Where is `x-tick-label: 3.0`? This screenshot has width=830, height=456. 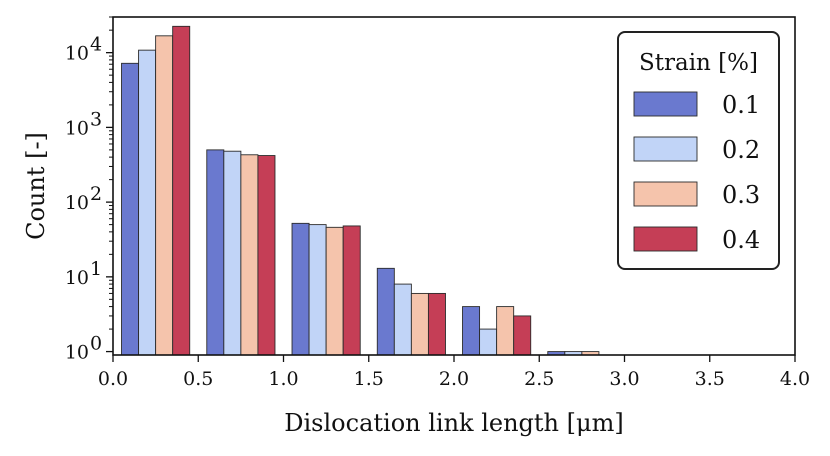 x-tick-label: 3.0 is located at coordinates (624, 379).